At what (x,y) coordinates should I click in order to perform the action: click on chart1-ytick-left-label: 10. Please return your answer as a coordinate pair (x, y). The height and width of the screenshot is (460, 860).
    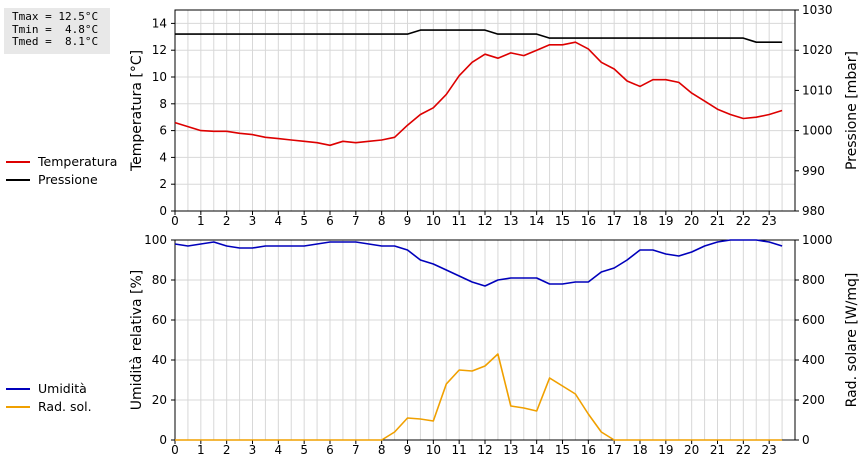
    Looking at the image, I should click on (159, 77).